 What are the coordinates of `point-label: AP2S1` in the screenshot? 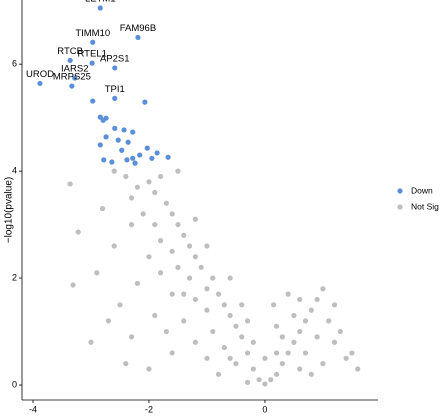 It's located at (115, 58).